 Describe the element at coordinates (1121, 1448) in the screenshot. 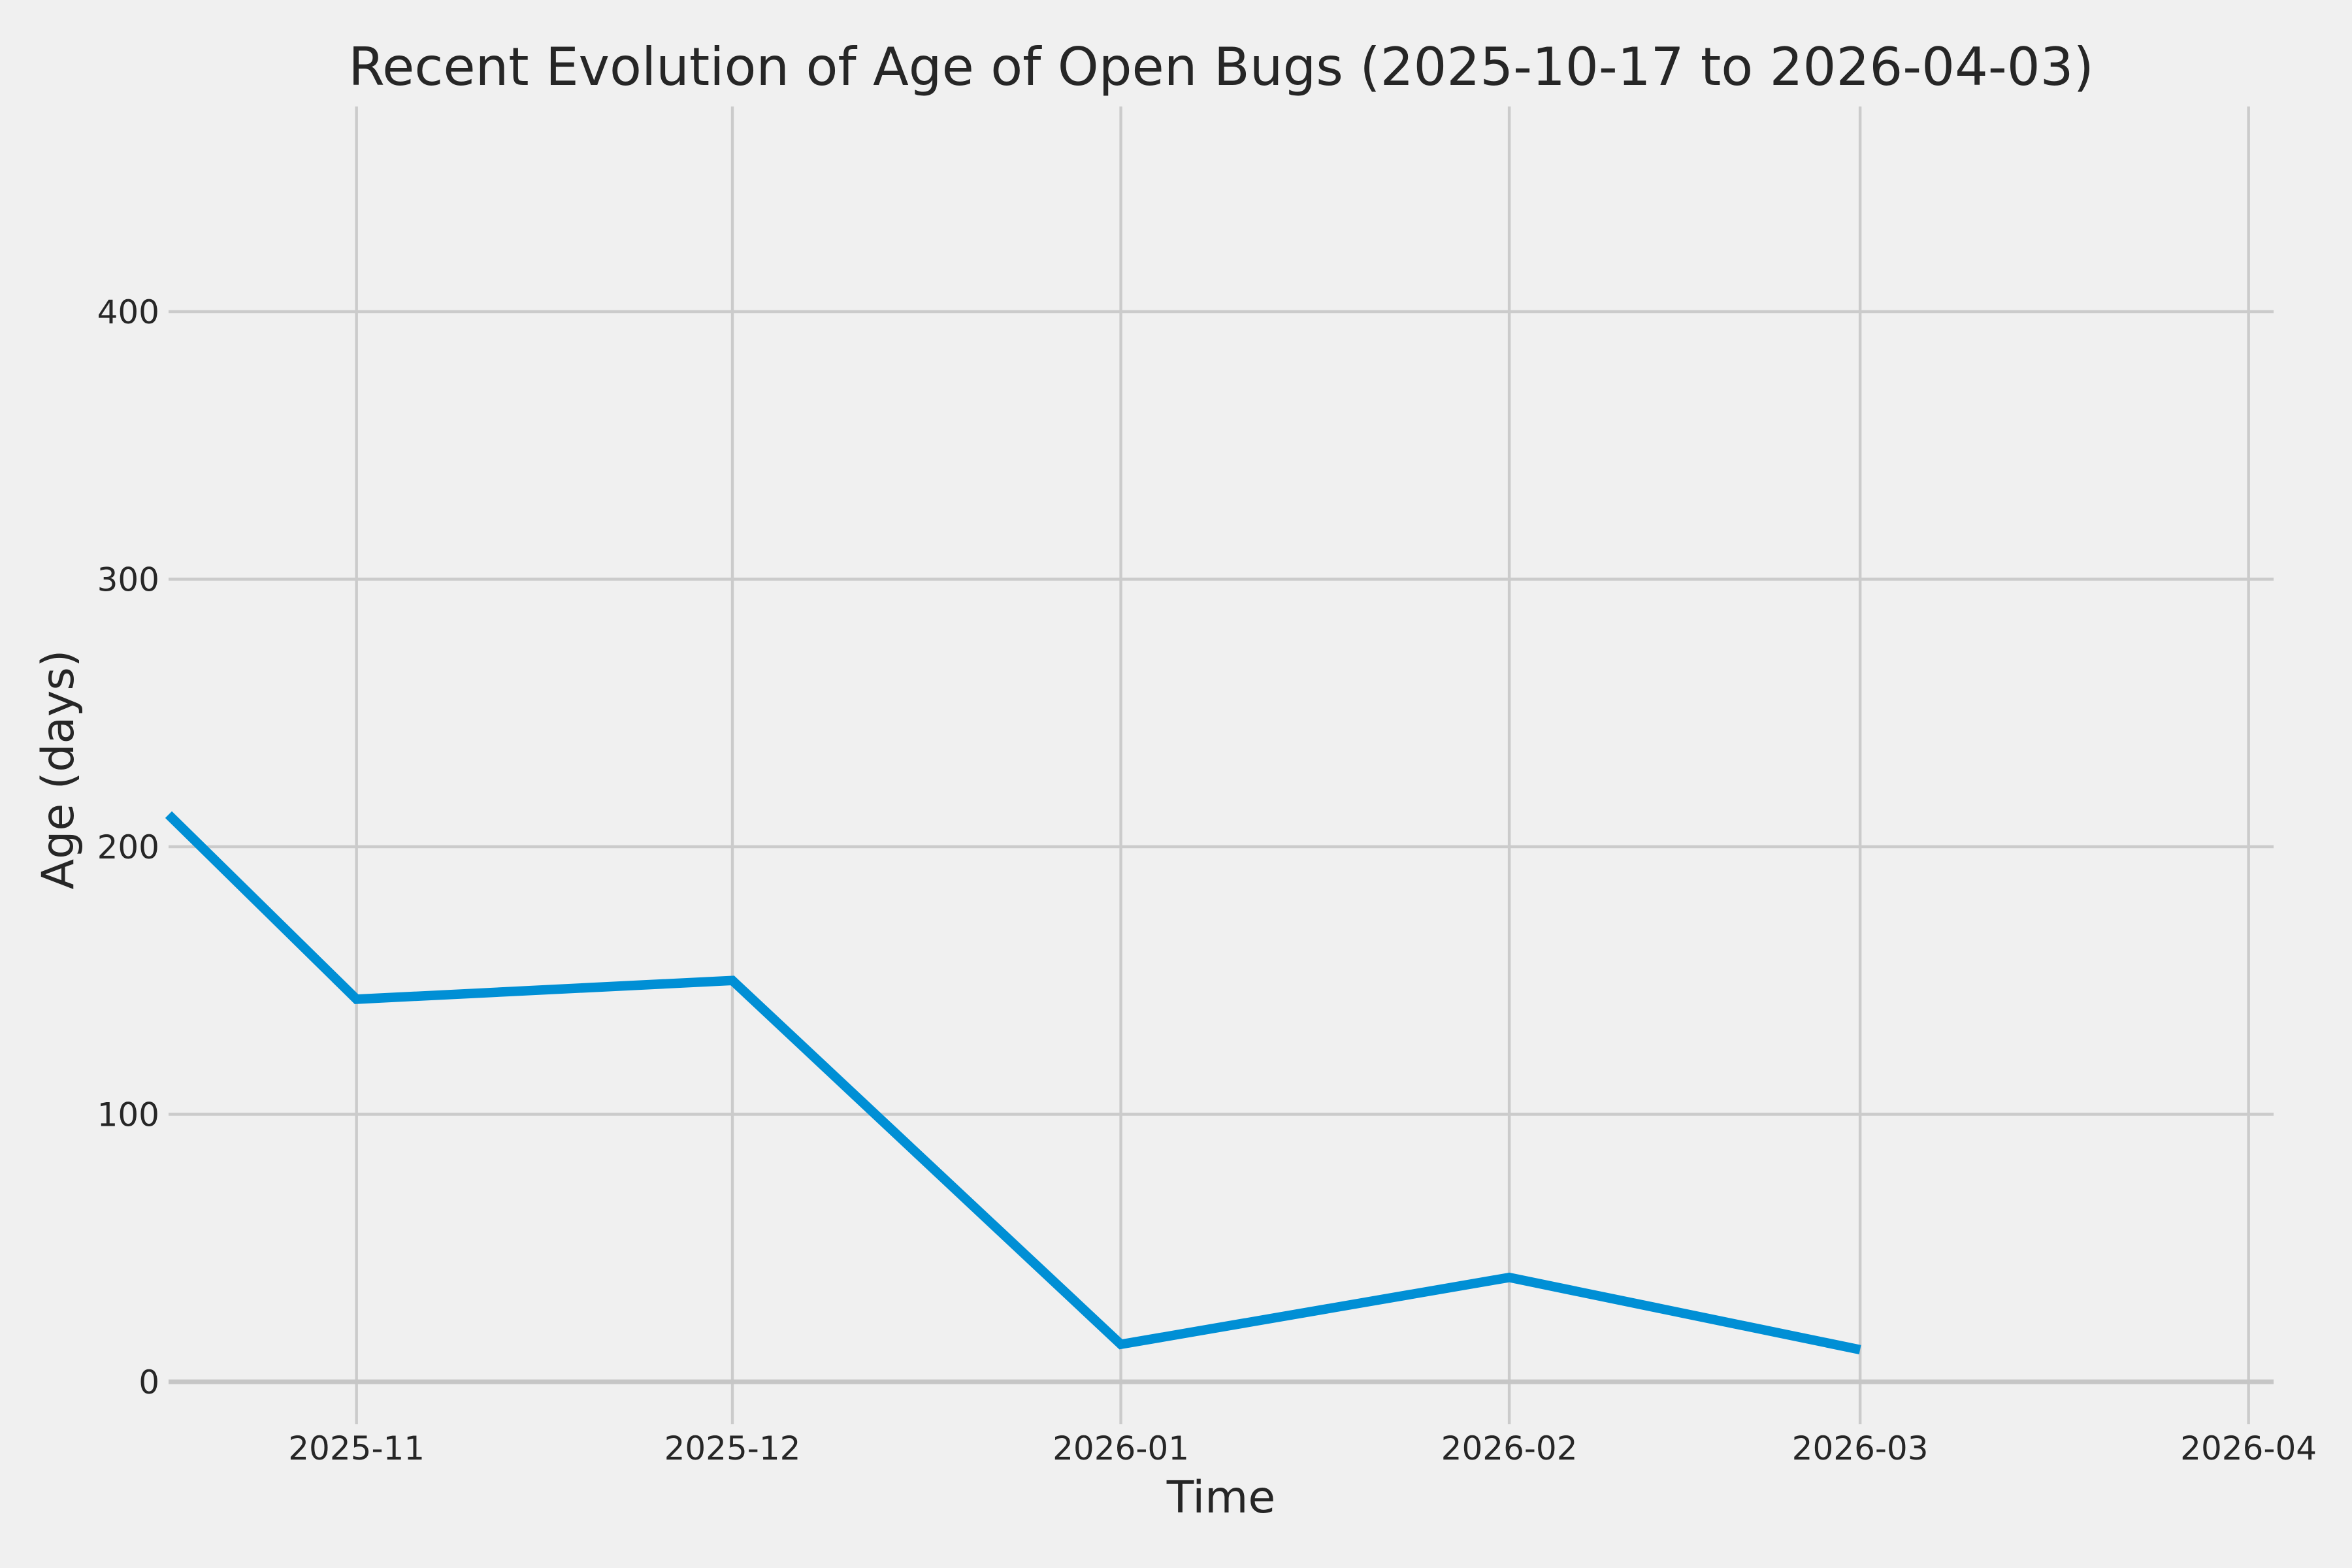

I see `x-tick-label: 2026-01` at that location.